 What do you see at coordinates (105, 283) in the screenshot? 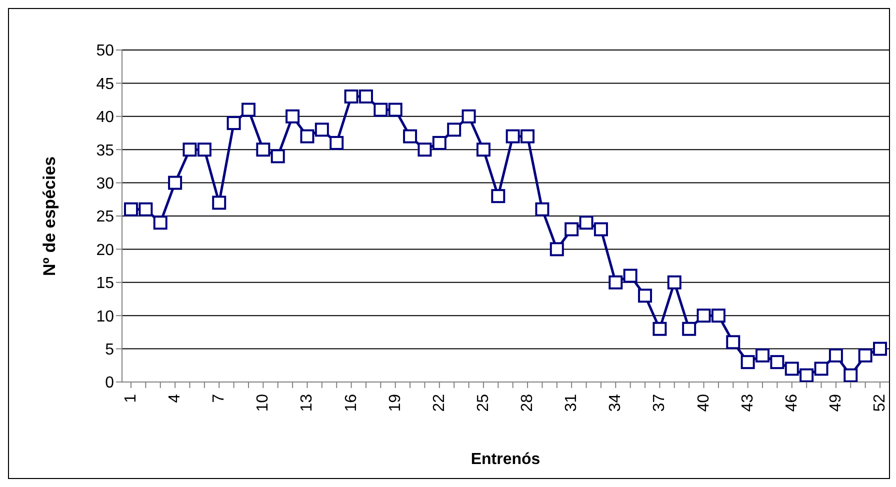
I see `y-tick-label: 15` at bounding box center [105, 283].